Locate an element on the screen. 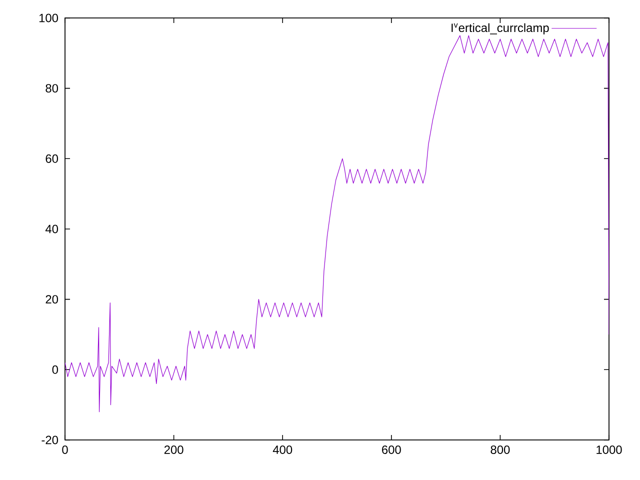 Image resolution: width=640 pixels, height=480 pixels. x-tick-label: 1000 is located at coordinates (609, 450).